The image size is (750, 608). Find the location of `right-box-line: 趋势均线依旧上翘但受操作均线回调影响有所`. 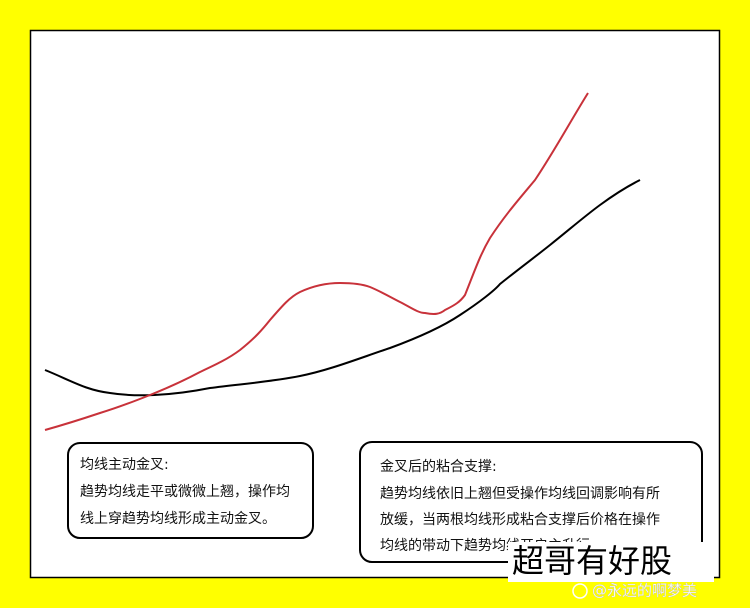

right-box-line: 趋势均线依旧上翘但受操作均线回调影响有所 is located at coordinates (520, 494).